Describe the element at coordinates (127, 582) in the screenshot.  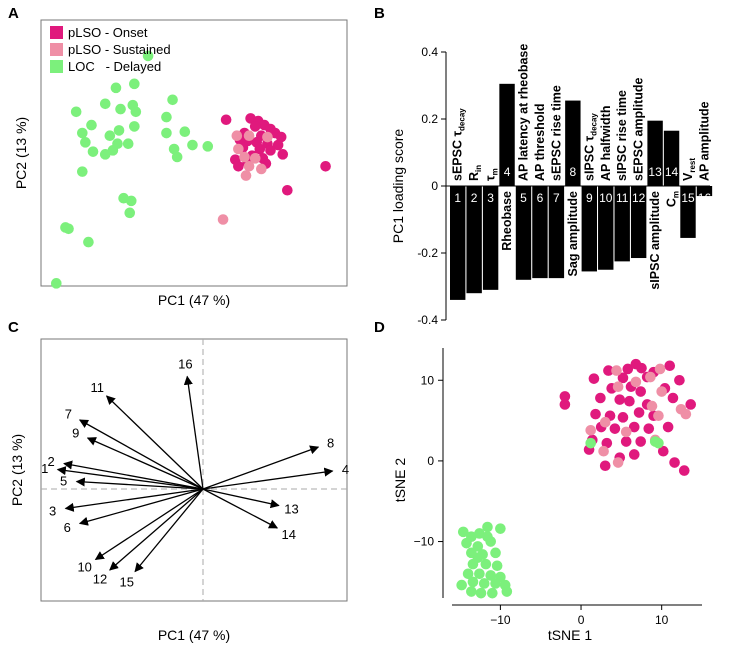
I see `panel-c-vector-label: 15` at that location.